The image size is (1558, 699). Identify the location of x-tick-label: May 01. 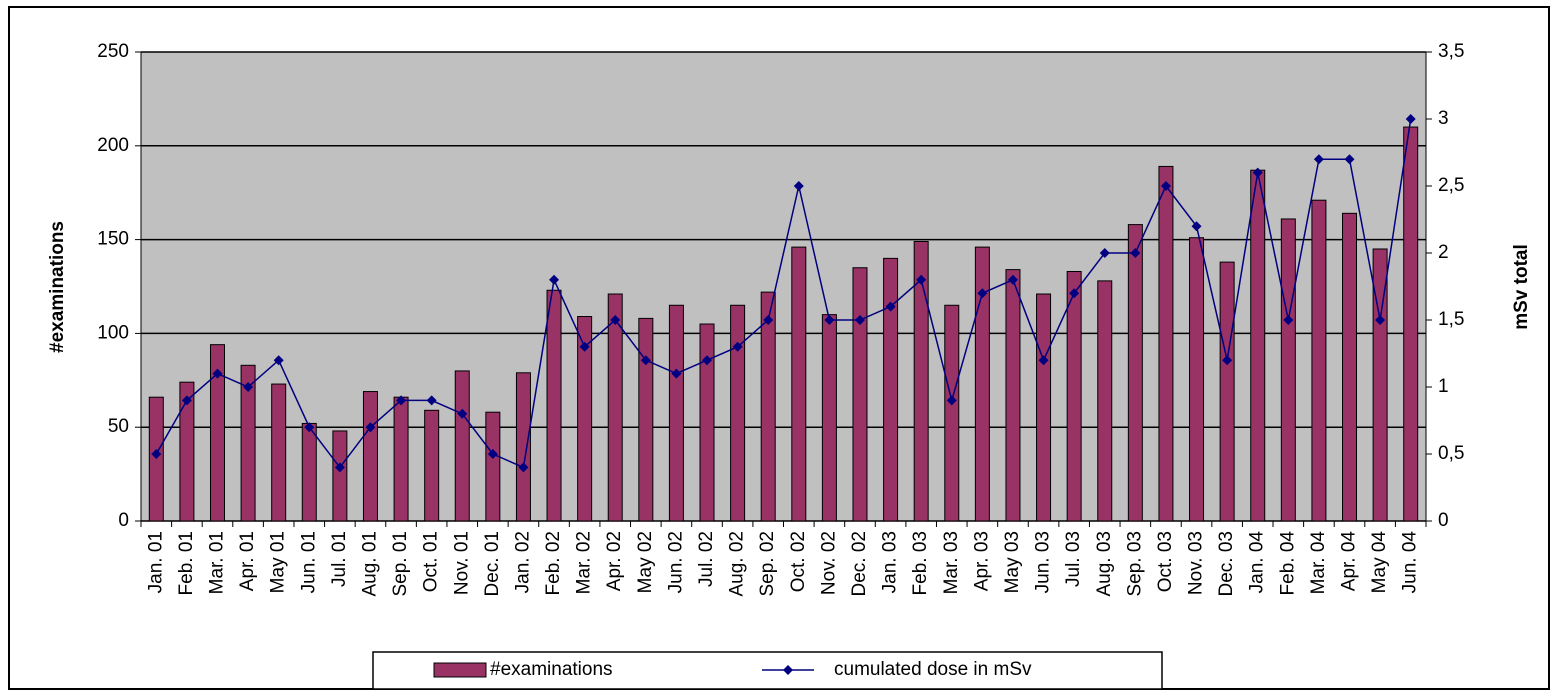
(278, 562).